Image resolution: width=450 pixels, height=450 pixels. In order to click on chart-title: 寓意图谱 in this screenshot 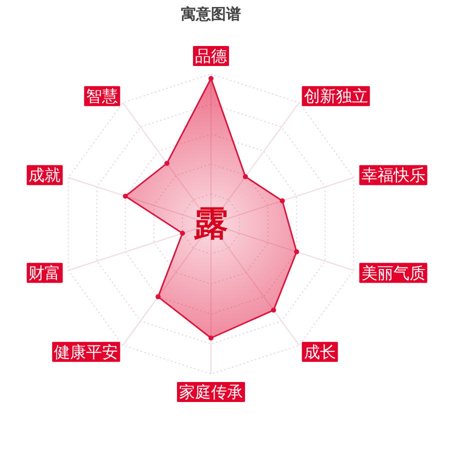, I will do `click(211, 14)`.